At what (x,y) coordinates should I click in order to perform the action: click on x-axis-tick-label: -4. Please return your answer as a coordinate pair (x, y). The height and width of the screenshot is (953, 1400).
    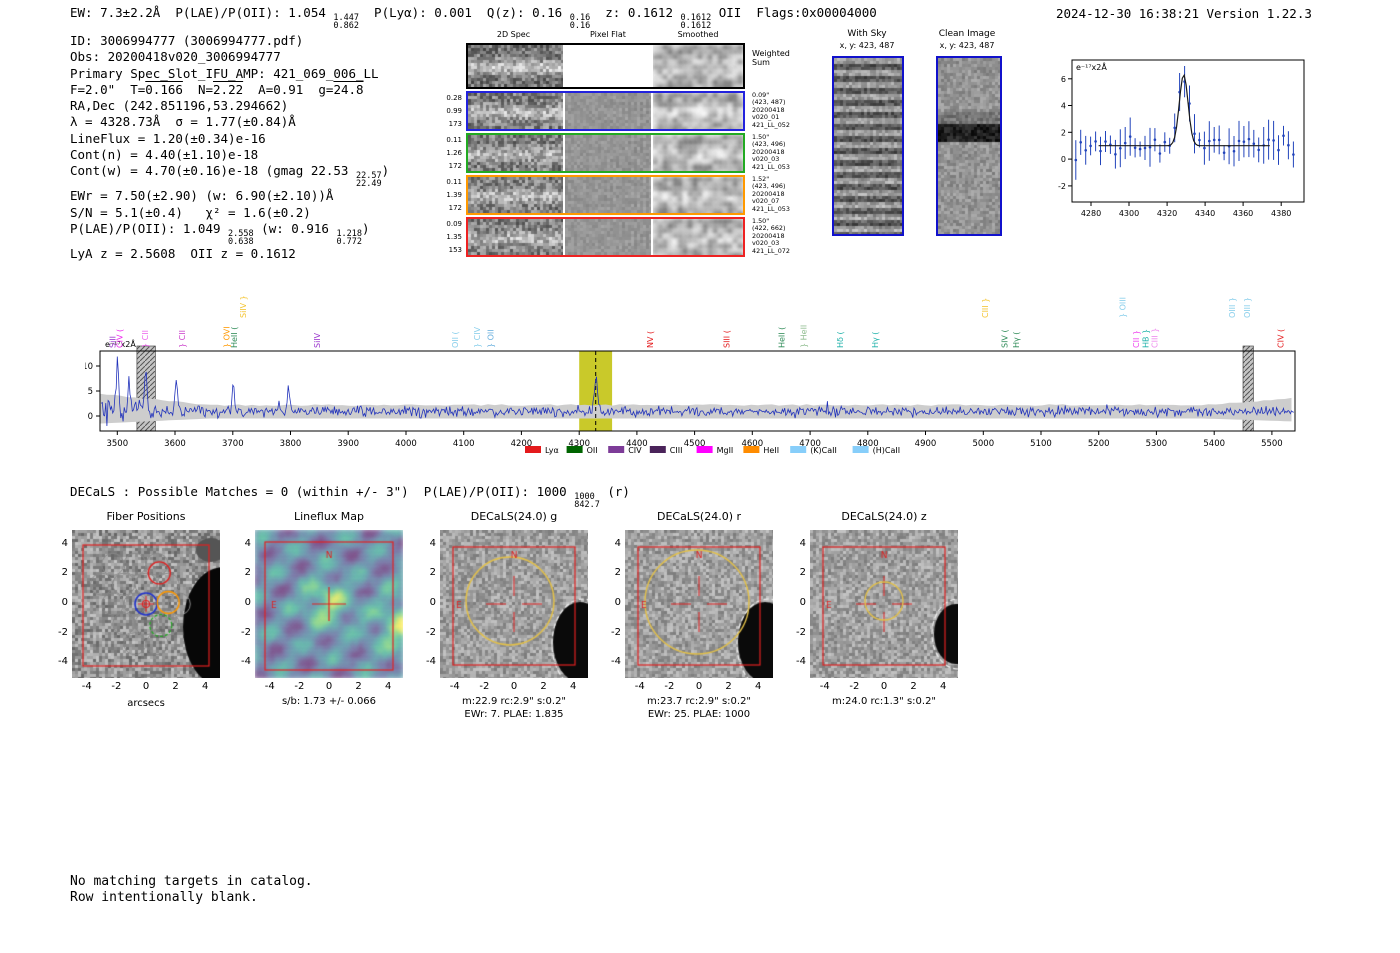
    Looking at the image, I should click on (824, 686).